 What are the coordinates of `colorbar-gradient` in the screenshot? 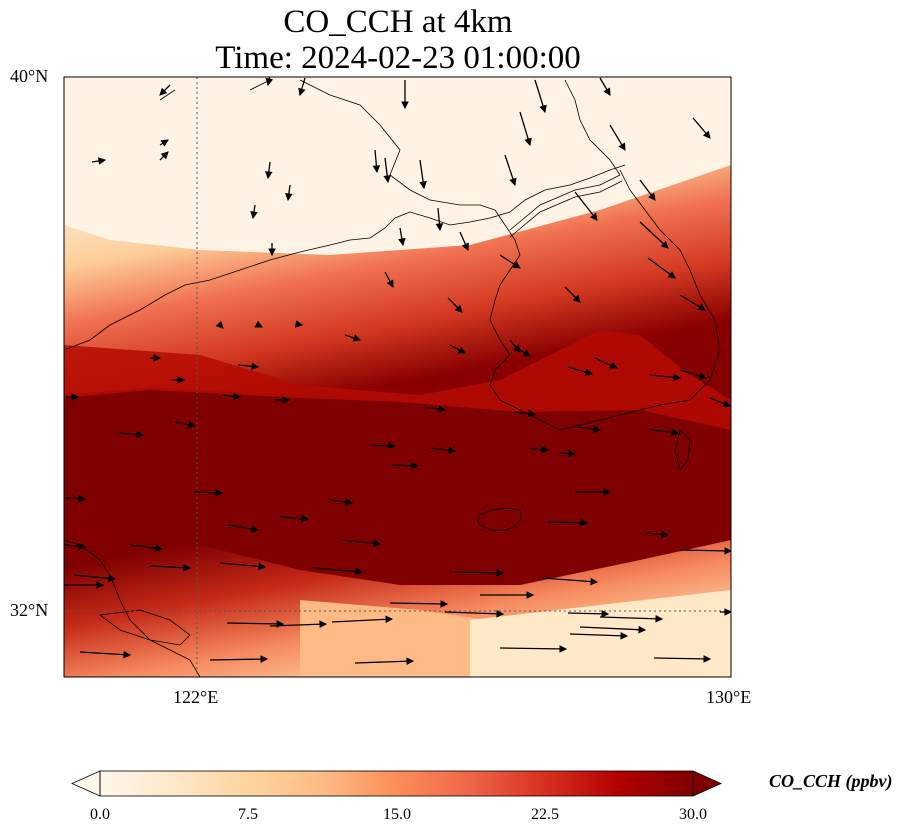 It's located at (396, 783).